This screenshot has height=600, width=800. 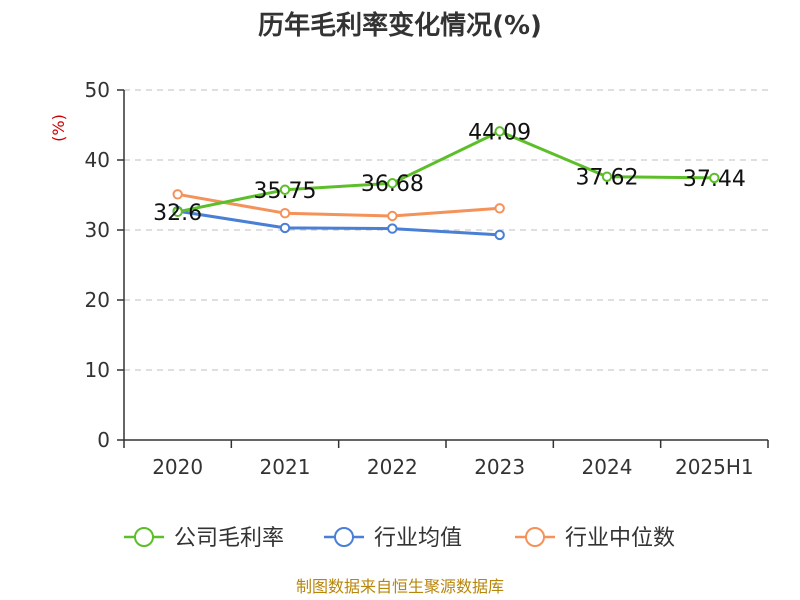 I want to click on data-label: 32.6, so click(x=177, y=213).